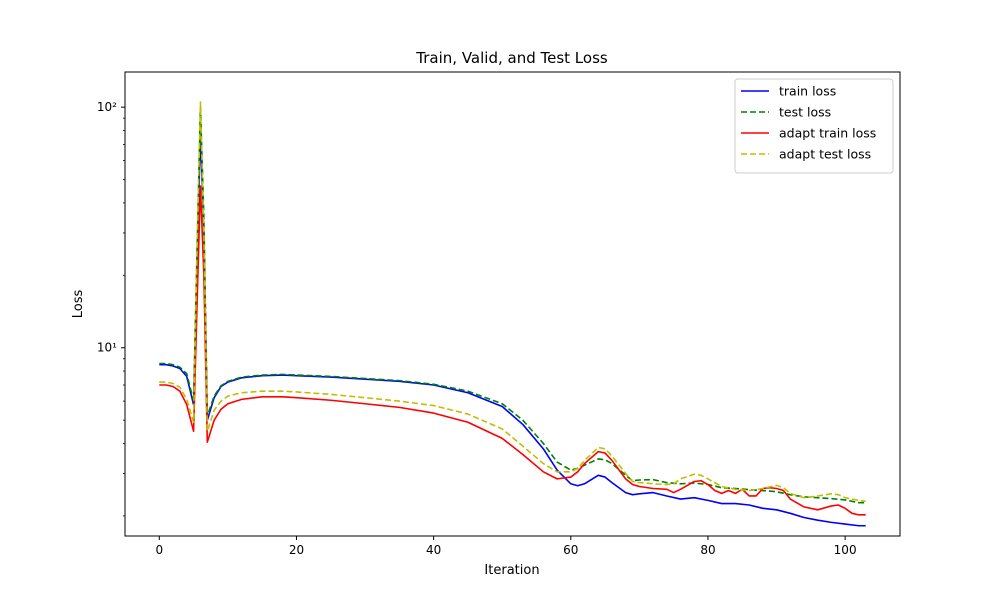 The image size is (1000, 604). Describe the element at coordinates (511, 570) in the screenshot. I see `x-axis-label: Iteration` at that location.